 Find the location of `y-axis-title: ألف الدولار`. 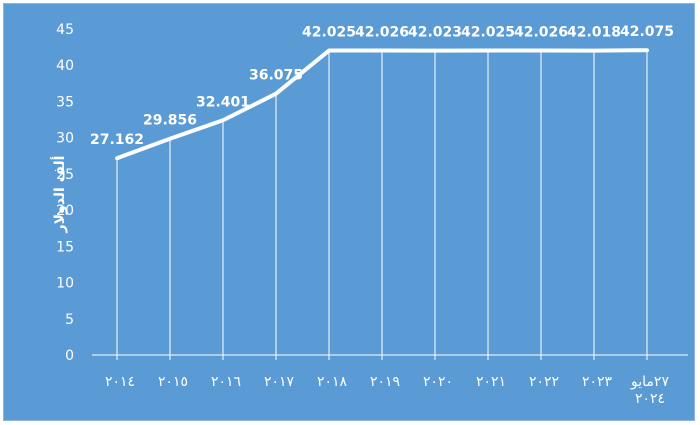

y-axis-title: ألف الدولار is located at coordinates (59, 195).